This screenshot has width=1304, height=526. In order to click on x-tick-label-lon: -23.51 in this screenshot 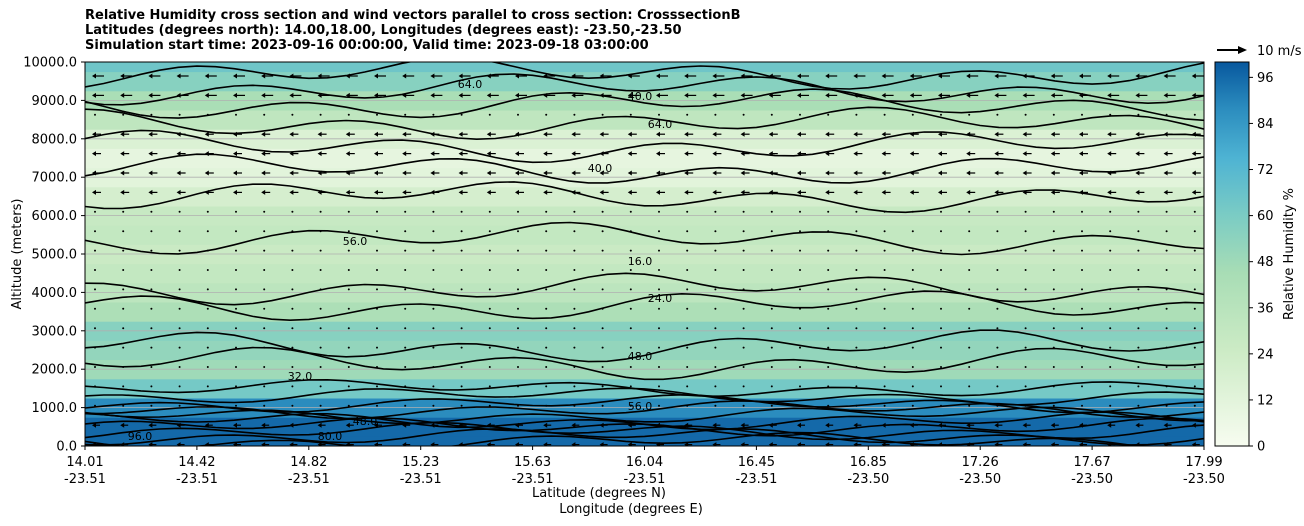, I will do `click(197, 479)`.